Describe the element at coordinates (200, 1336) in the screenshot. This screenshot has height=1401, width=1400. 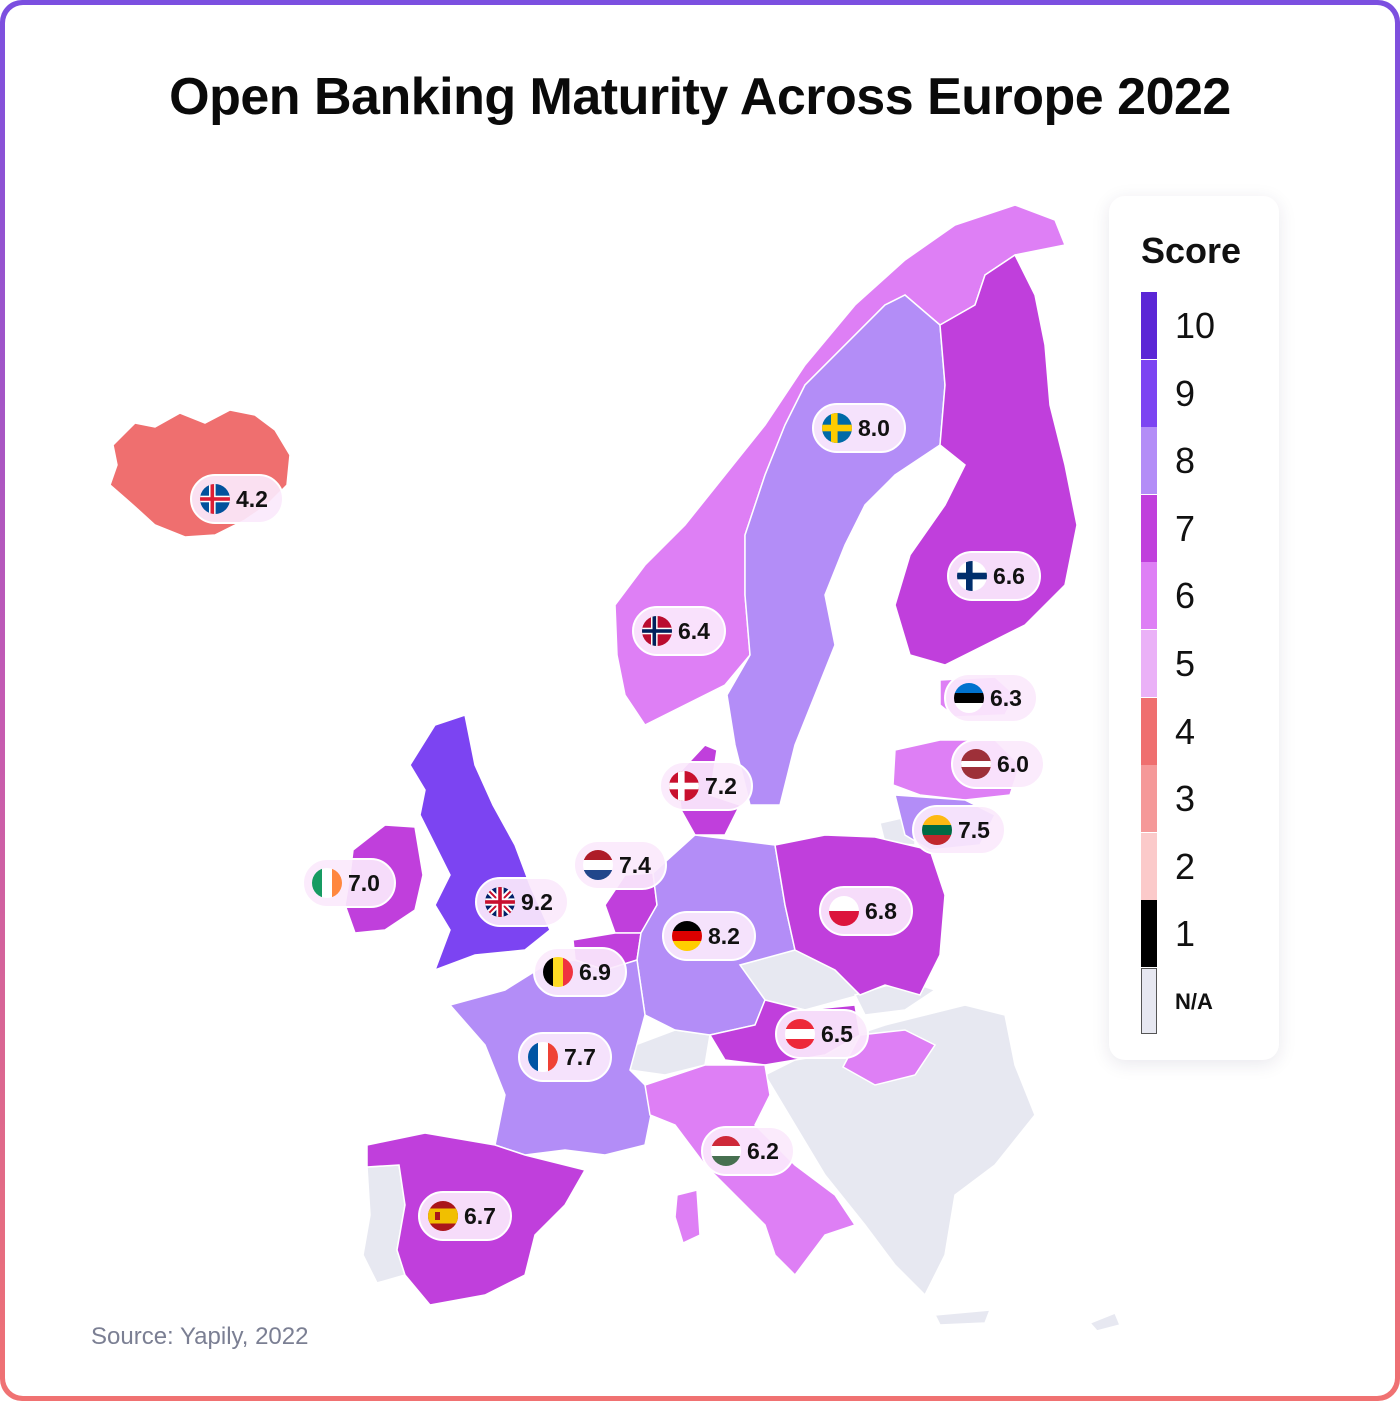
I see `source-note: Source: Yapily, 2022` at that location.